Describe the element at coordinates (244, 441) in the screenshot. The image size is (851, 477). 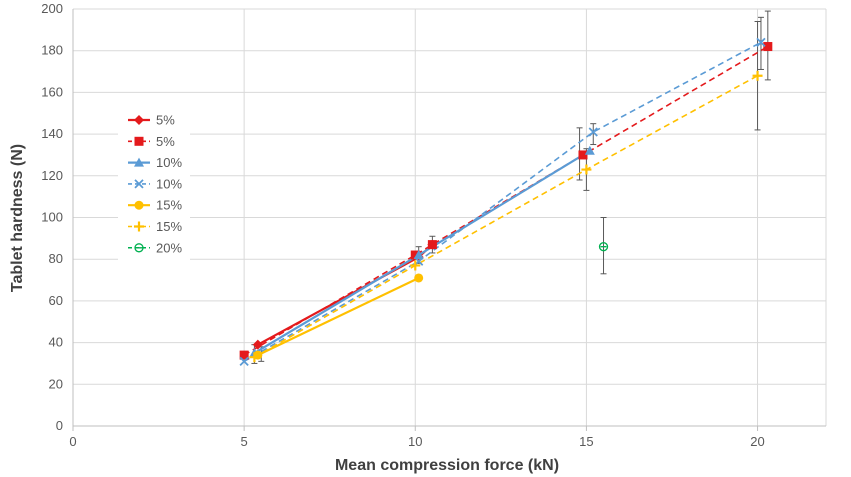
I see `x-tick-label: 5` at that location.